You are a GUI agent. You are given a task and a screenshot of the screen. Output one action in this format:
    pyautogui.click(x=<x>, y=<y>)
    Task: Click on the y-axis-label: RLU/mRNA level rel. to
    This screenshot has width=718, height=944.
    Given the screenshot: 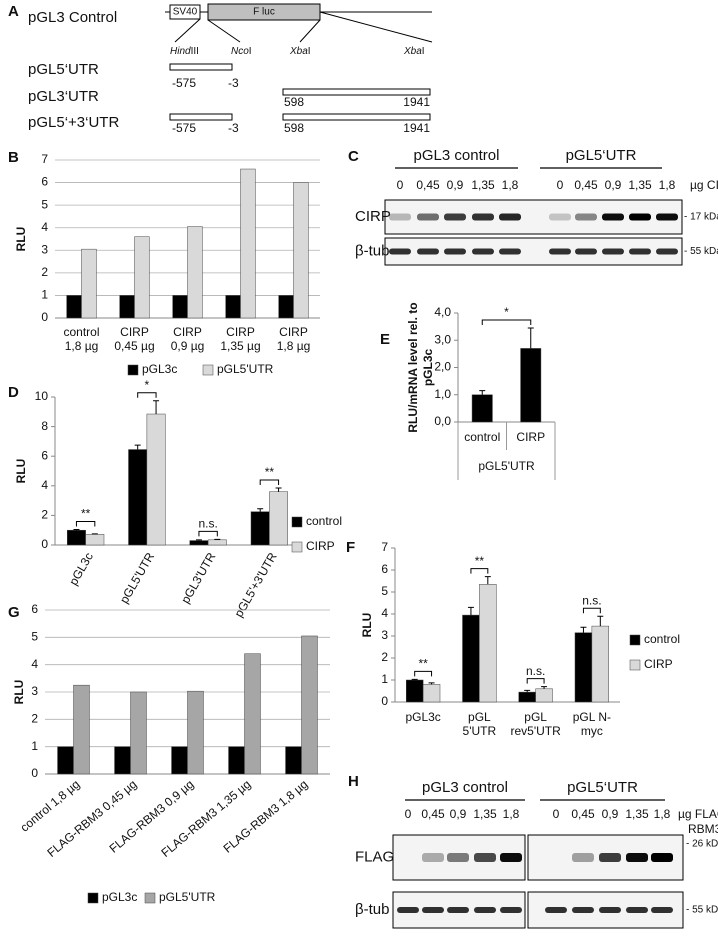 What is the action you would take?
    pyautogui.click(x=413, y=367)
    